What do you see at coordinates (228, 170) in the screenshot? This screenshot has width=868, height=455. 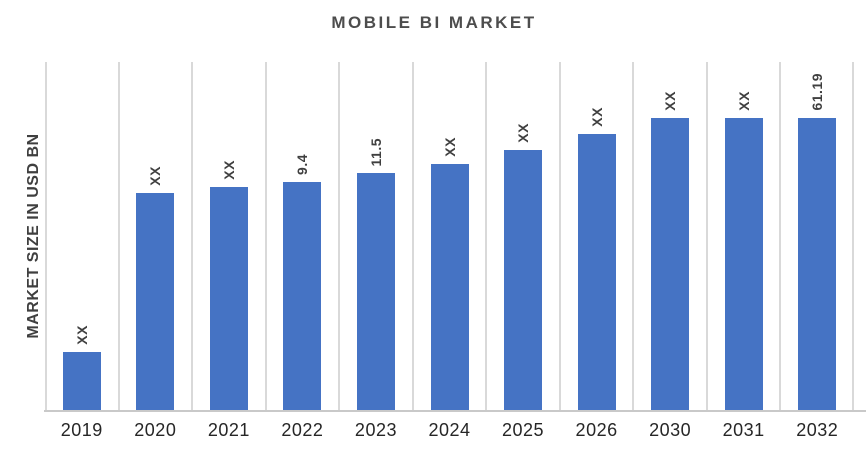 I see `bar-label-2021: XX` at bounding box center [228, 170].